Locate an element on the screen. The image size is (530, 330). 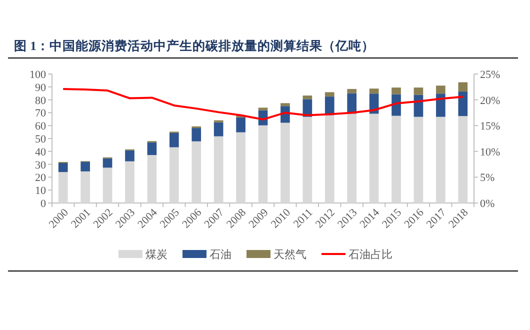
y2-tick-label: 25% is located at coordinates (490, 75).